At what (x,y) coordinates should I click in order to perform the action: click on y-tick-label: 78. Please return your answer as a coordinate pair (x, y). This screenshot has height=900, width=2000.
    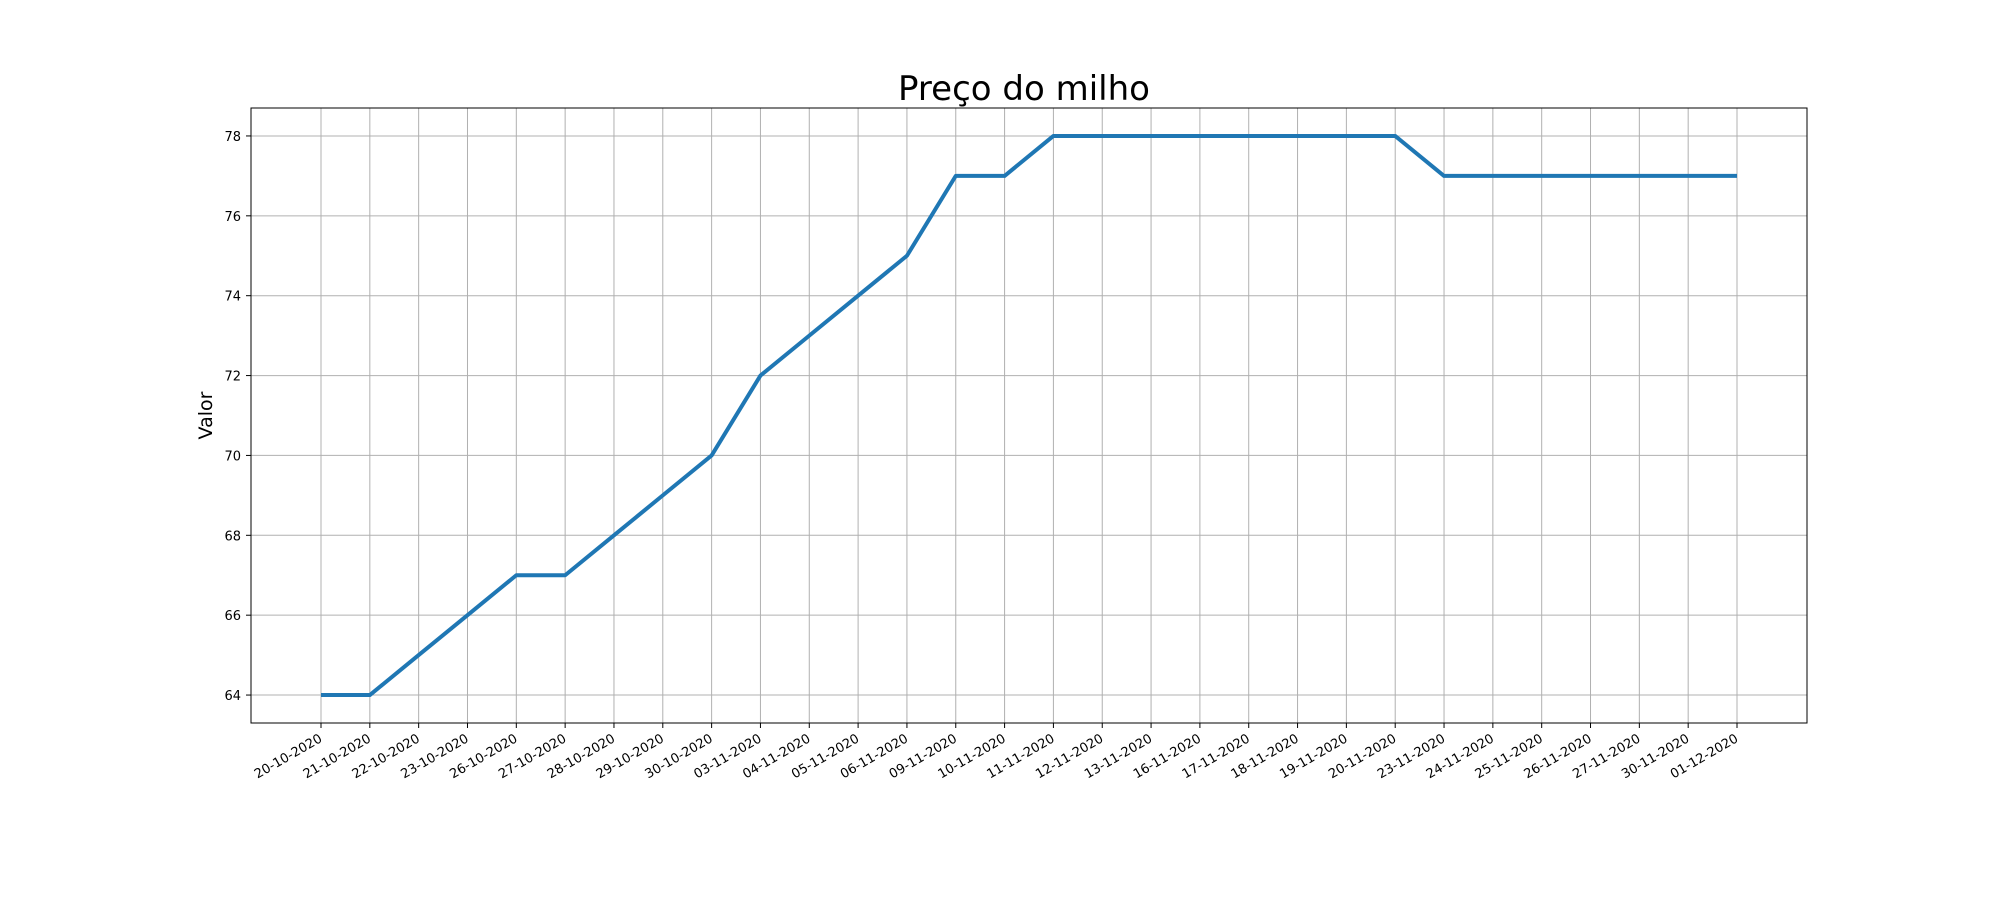
    Looking at the image, I should click on (232, 137).